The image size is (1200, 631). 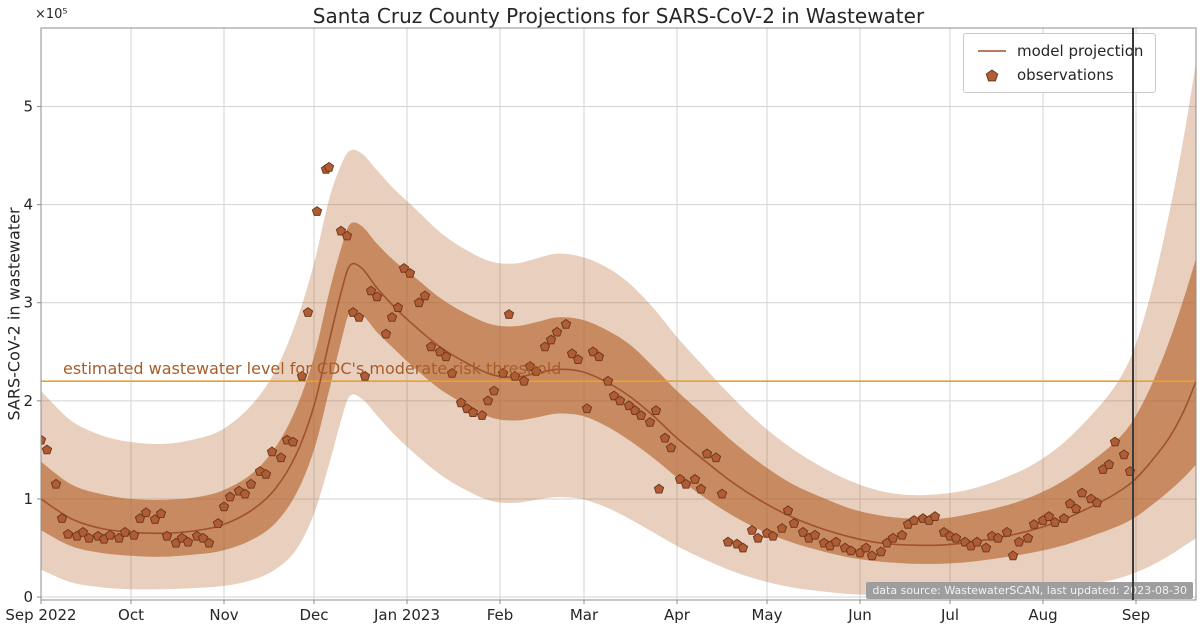 I want to click on x-tick-label: Sep, so click(x=1136, y=615).